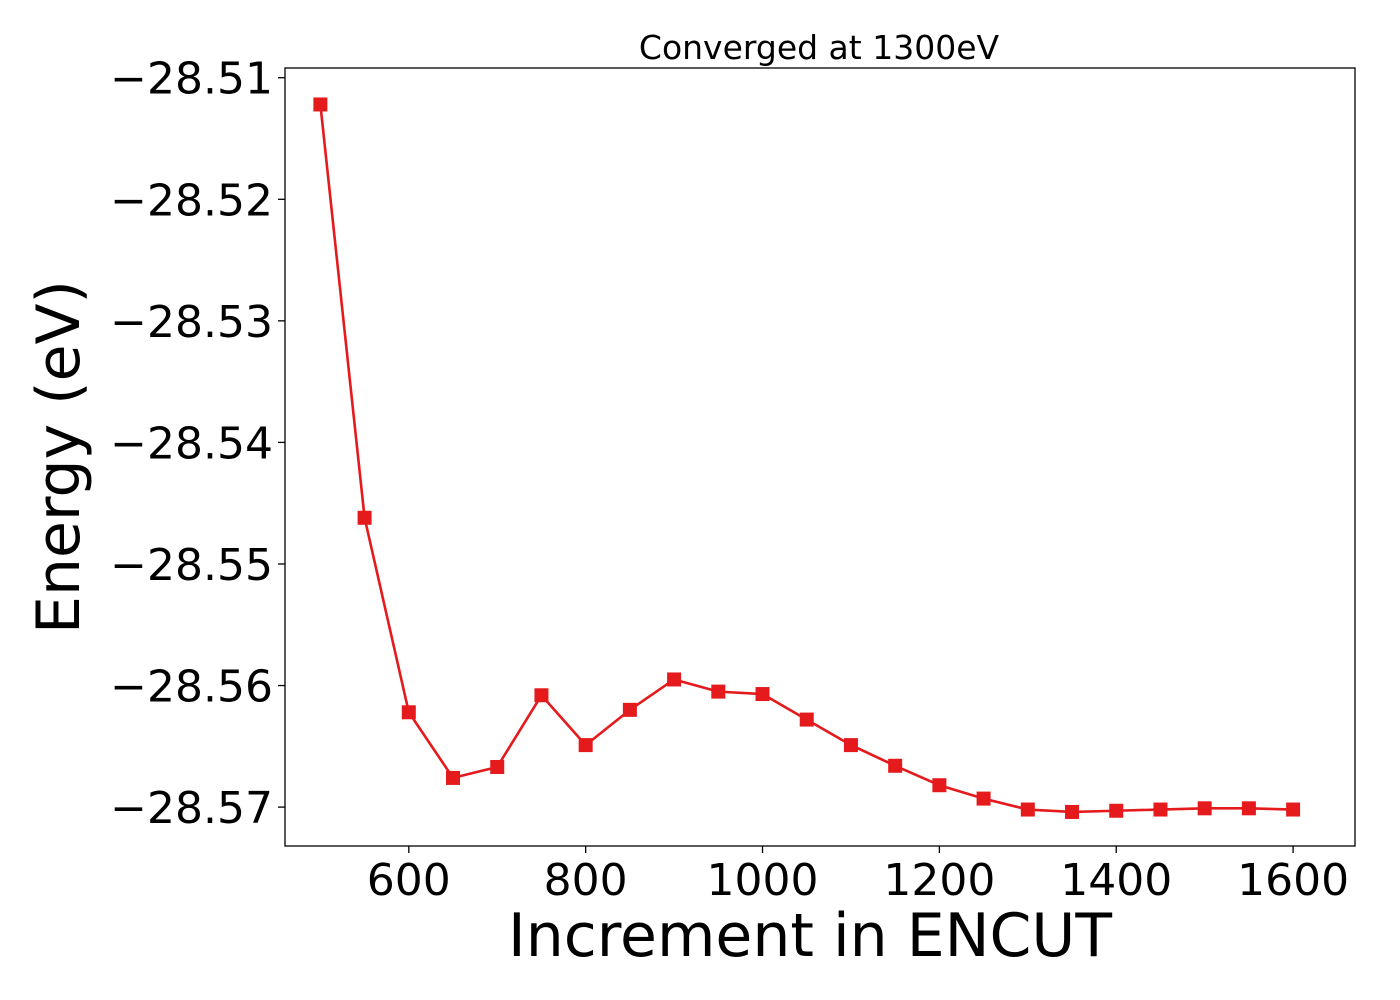  I want to click on y-tick-label: −28.55, so click(191, 565).